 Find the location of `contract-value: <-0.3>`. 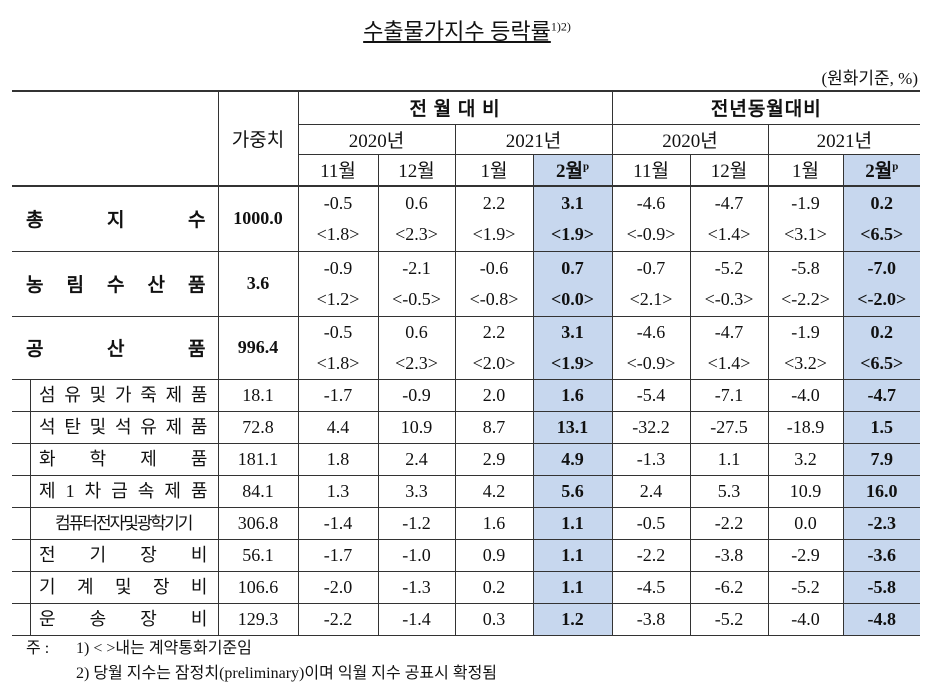

contract-value: <-0.3> is located at coordinates (729, 298).